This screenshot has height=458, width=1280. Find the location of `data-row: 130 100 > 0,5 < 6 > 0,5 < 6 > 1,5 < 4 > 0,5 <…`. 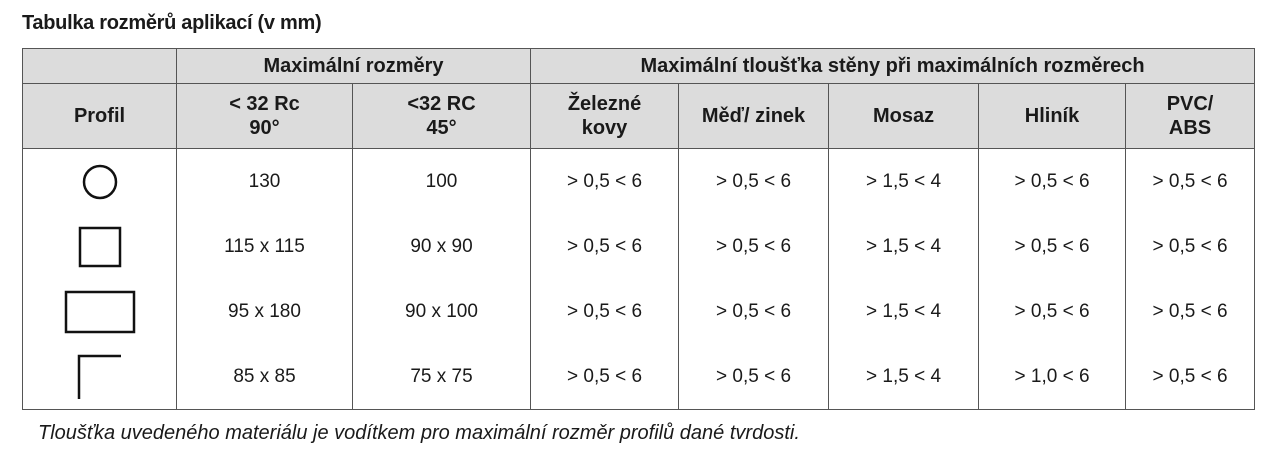

data-row: 130 100 > 0,5 < 6 > 0,5 < 6 > 1,5 < 4 > 0,5 <… is located at coordinates (639, 181).